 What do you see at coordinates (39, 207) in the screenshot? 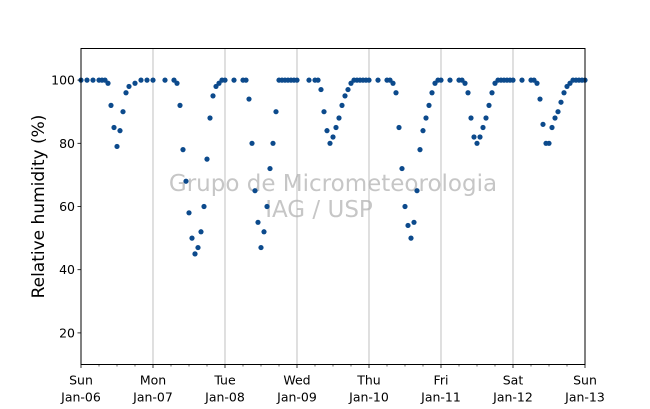
I see `y-axis-label: Relative humidity (%)` at bounding box center [39, 207].